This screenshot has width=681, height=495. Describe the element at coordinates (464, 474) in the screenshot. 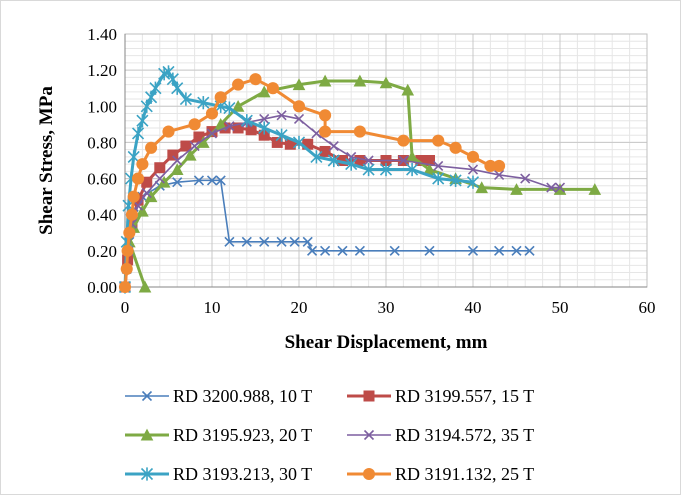

I see `legend-label: RD 3191.132, 25 T` at that location.